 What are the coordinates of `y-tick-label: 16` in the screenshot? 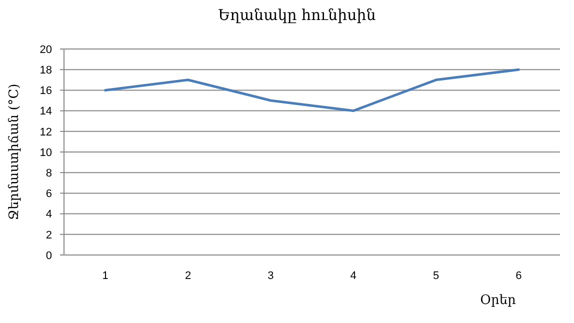 It's located at (46, 91).